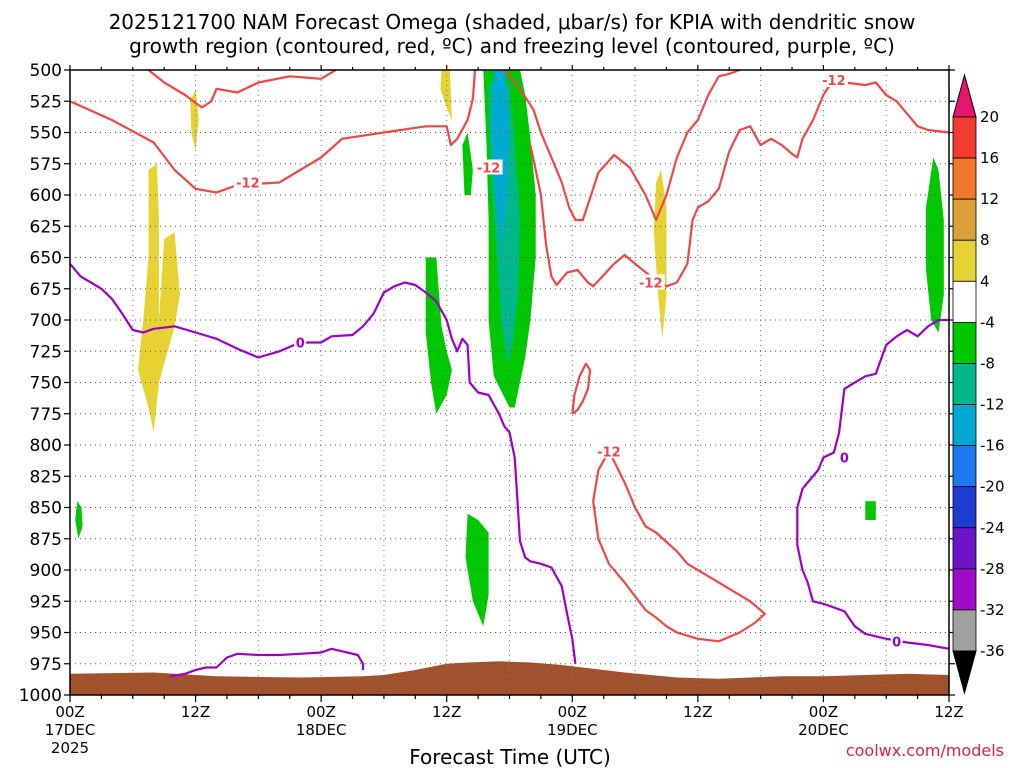  I want to click on dendritic-12C-a, so click(273, 131).